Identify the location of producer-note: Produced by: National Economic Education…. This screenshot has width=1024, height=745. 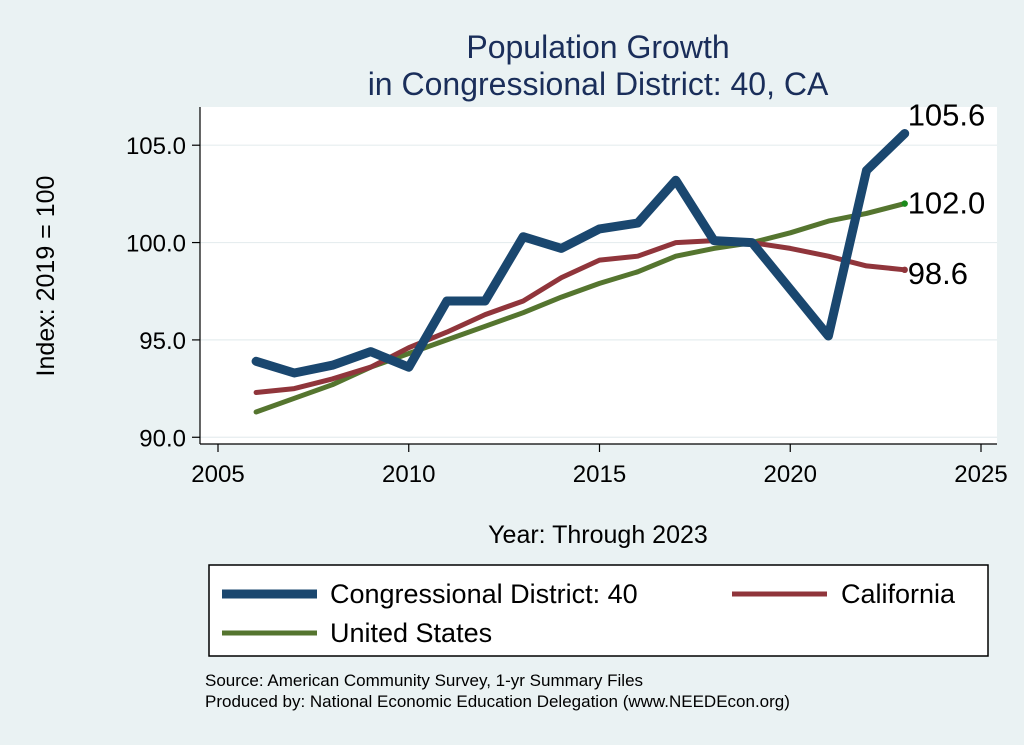
(497, 701).